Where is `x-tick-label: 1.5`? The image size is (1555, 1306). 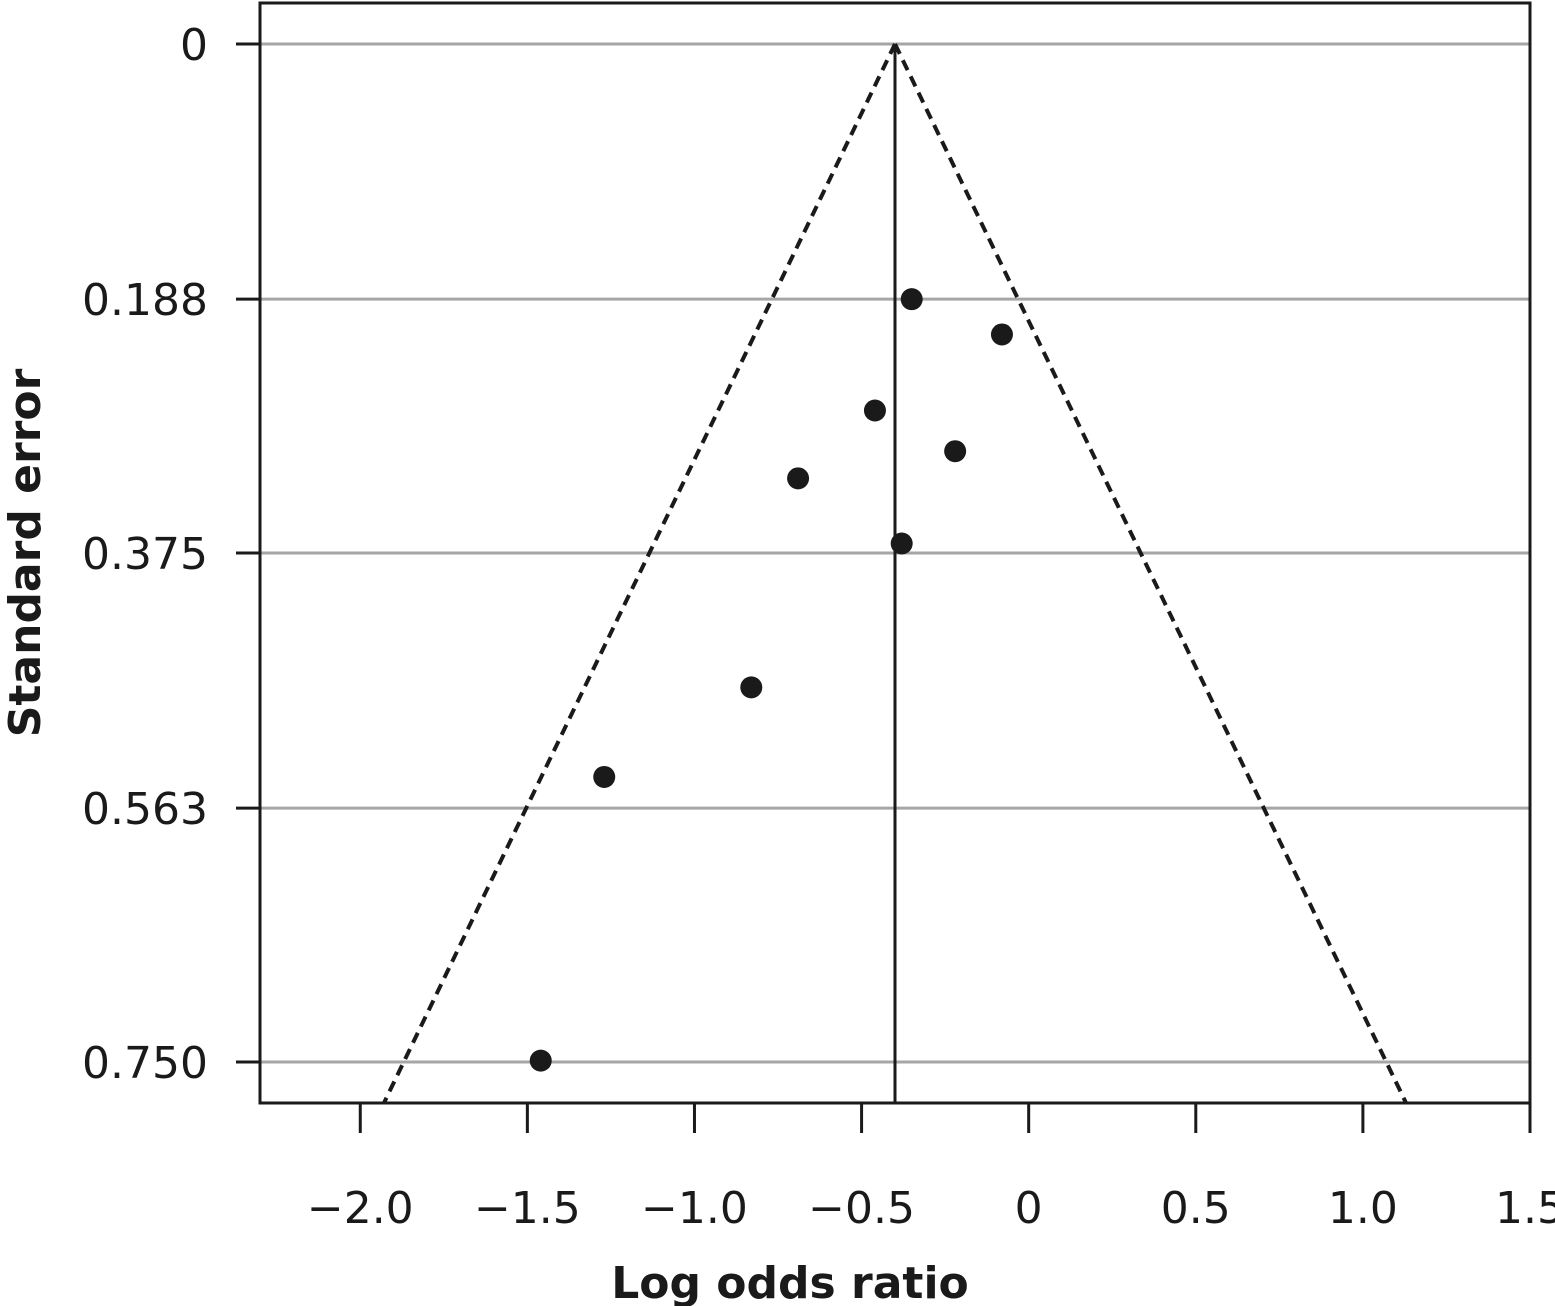 x-tick-label: 1.5 is located at coordinates (1525, 1208).